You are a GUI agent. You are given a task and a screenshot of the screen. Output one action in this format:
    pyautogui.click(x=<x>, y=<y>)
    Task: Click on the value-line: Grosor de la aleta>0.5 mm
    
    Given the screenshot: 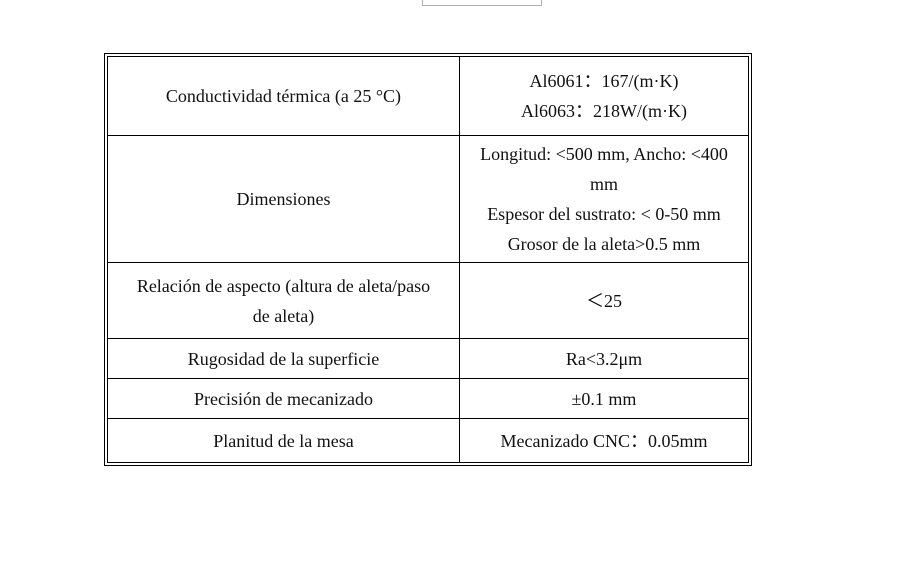 What is the action you would take?
    pyautogui.click(x=604, y=244)
    